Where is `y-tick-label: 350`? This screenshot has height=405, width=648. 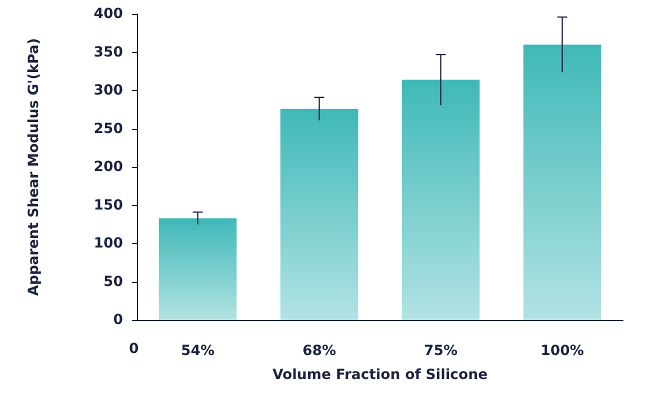
y-tick-label: 350 is located at coordinates (109, 52).